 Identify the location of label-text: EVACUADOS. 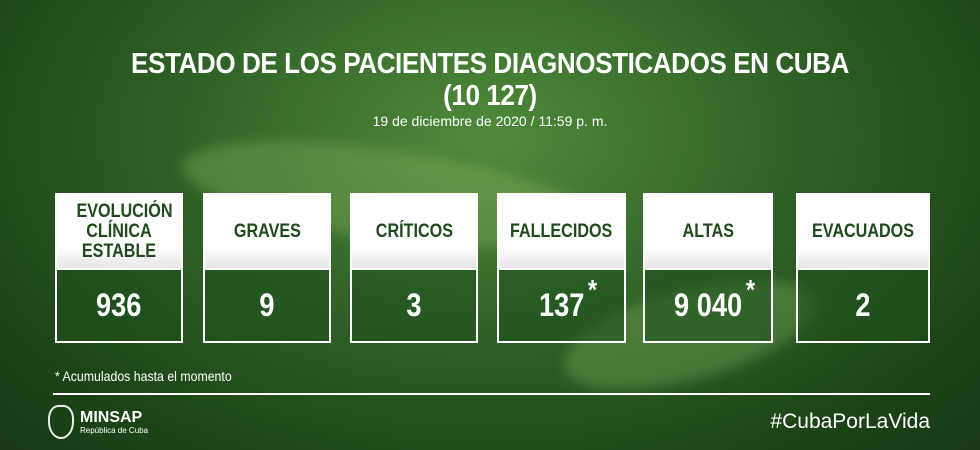
(863, 231).